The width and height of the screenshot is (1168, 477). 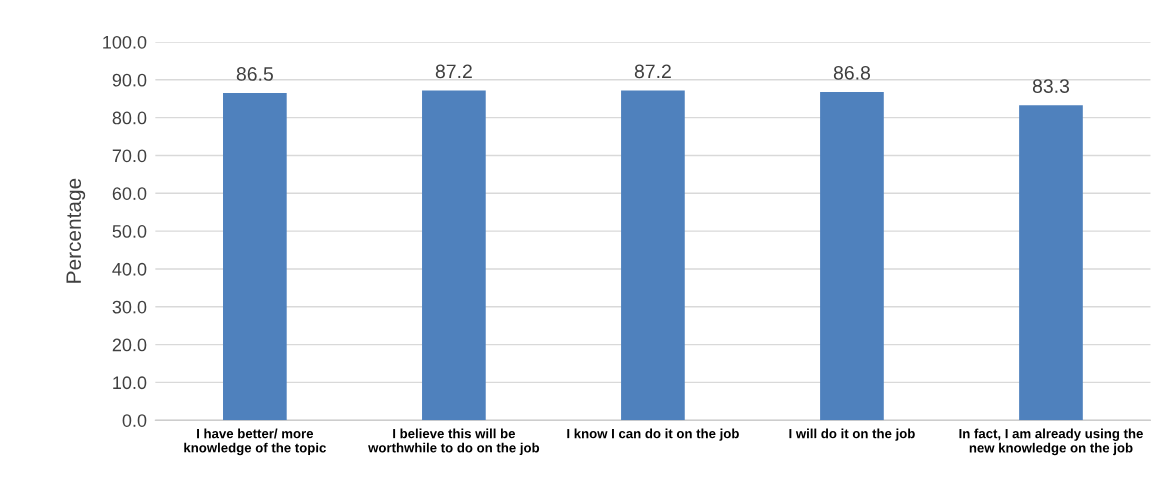 What do you see at coordinates (76, 230) in the screenshot?
I see `y-axis-title: Percentage` at bounding box center [76, 230].